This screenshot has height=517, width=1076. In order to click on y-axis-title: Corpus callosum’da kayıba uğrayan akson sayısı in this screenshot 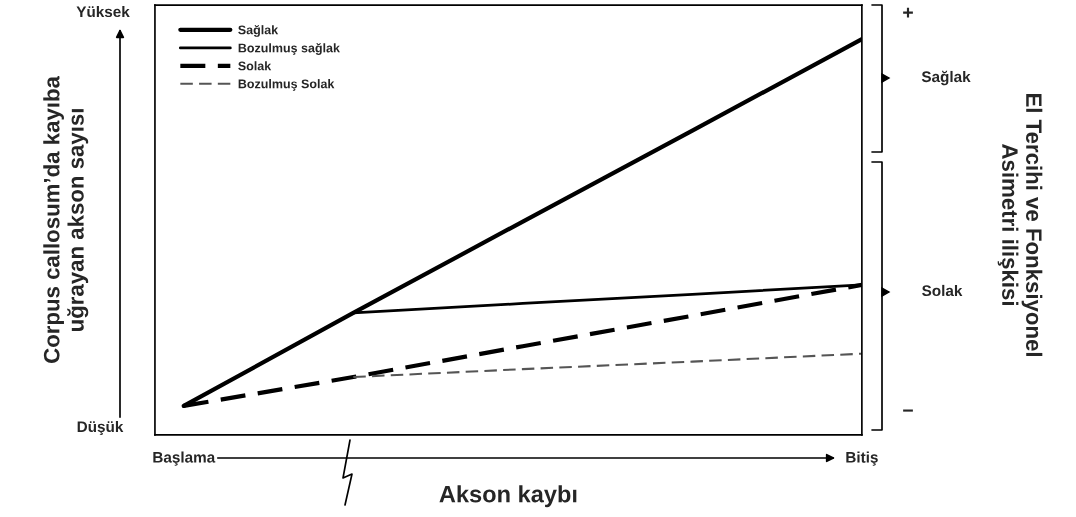, I will do `click(66, 219)`.